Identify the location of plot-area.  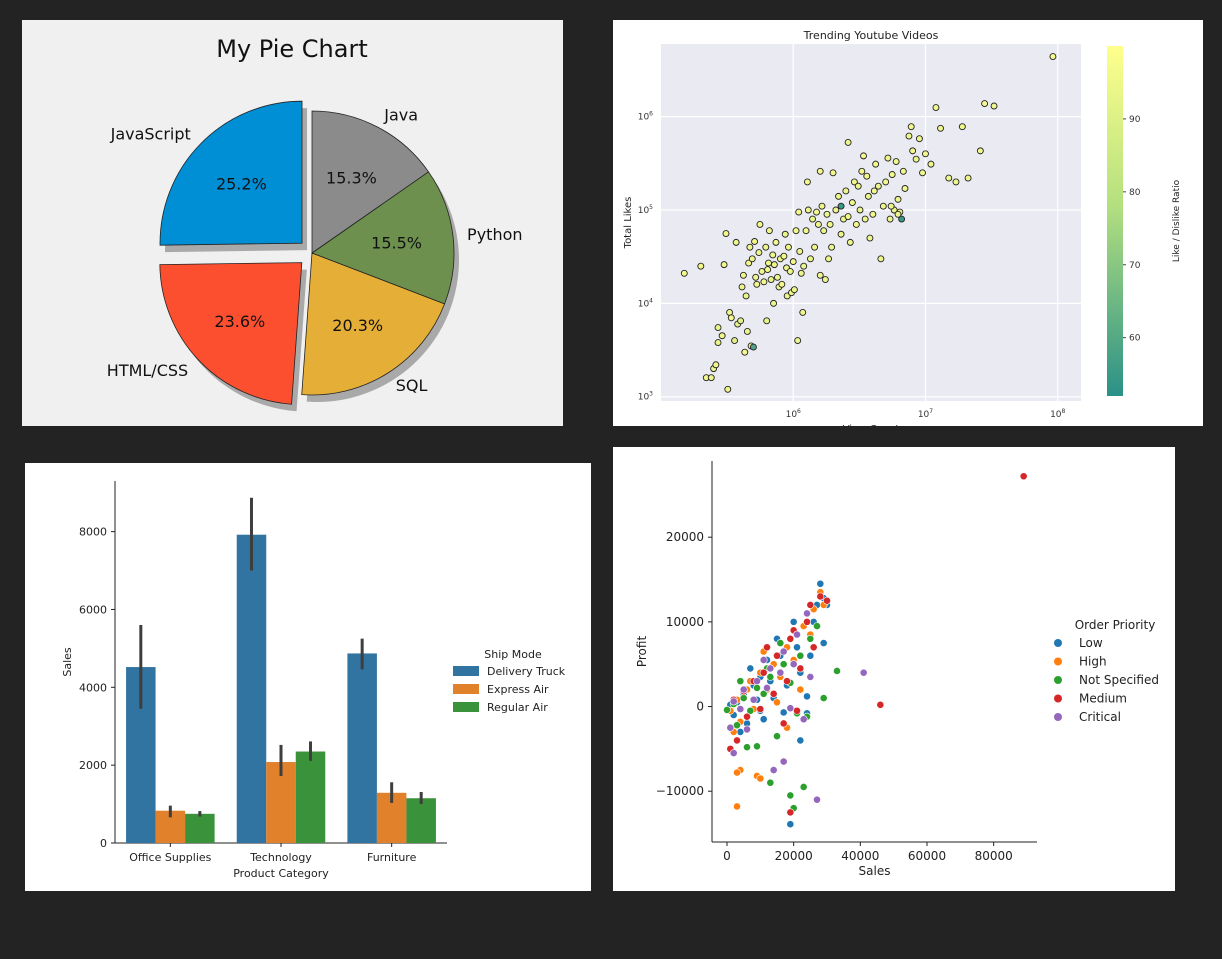
(871, 222).